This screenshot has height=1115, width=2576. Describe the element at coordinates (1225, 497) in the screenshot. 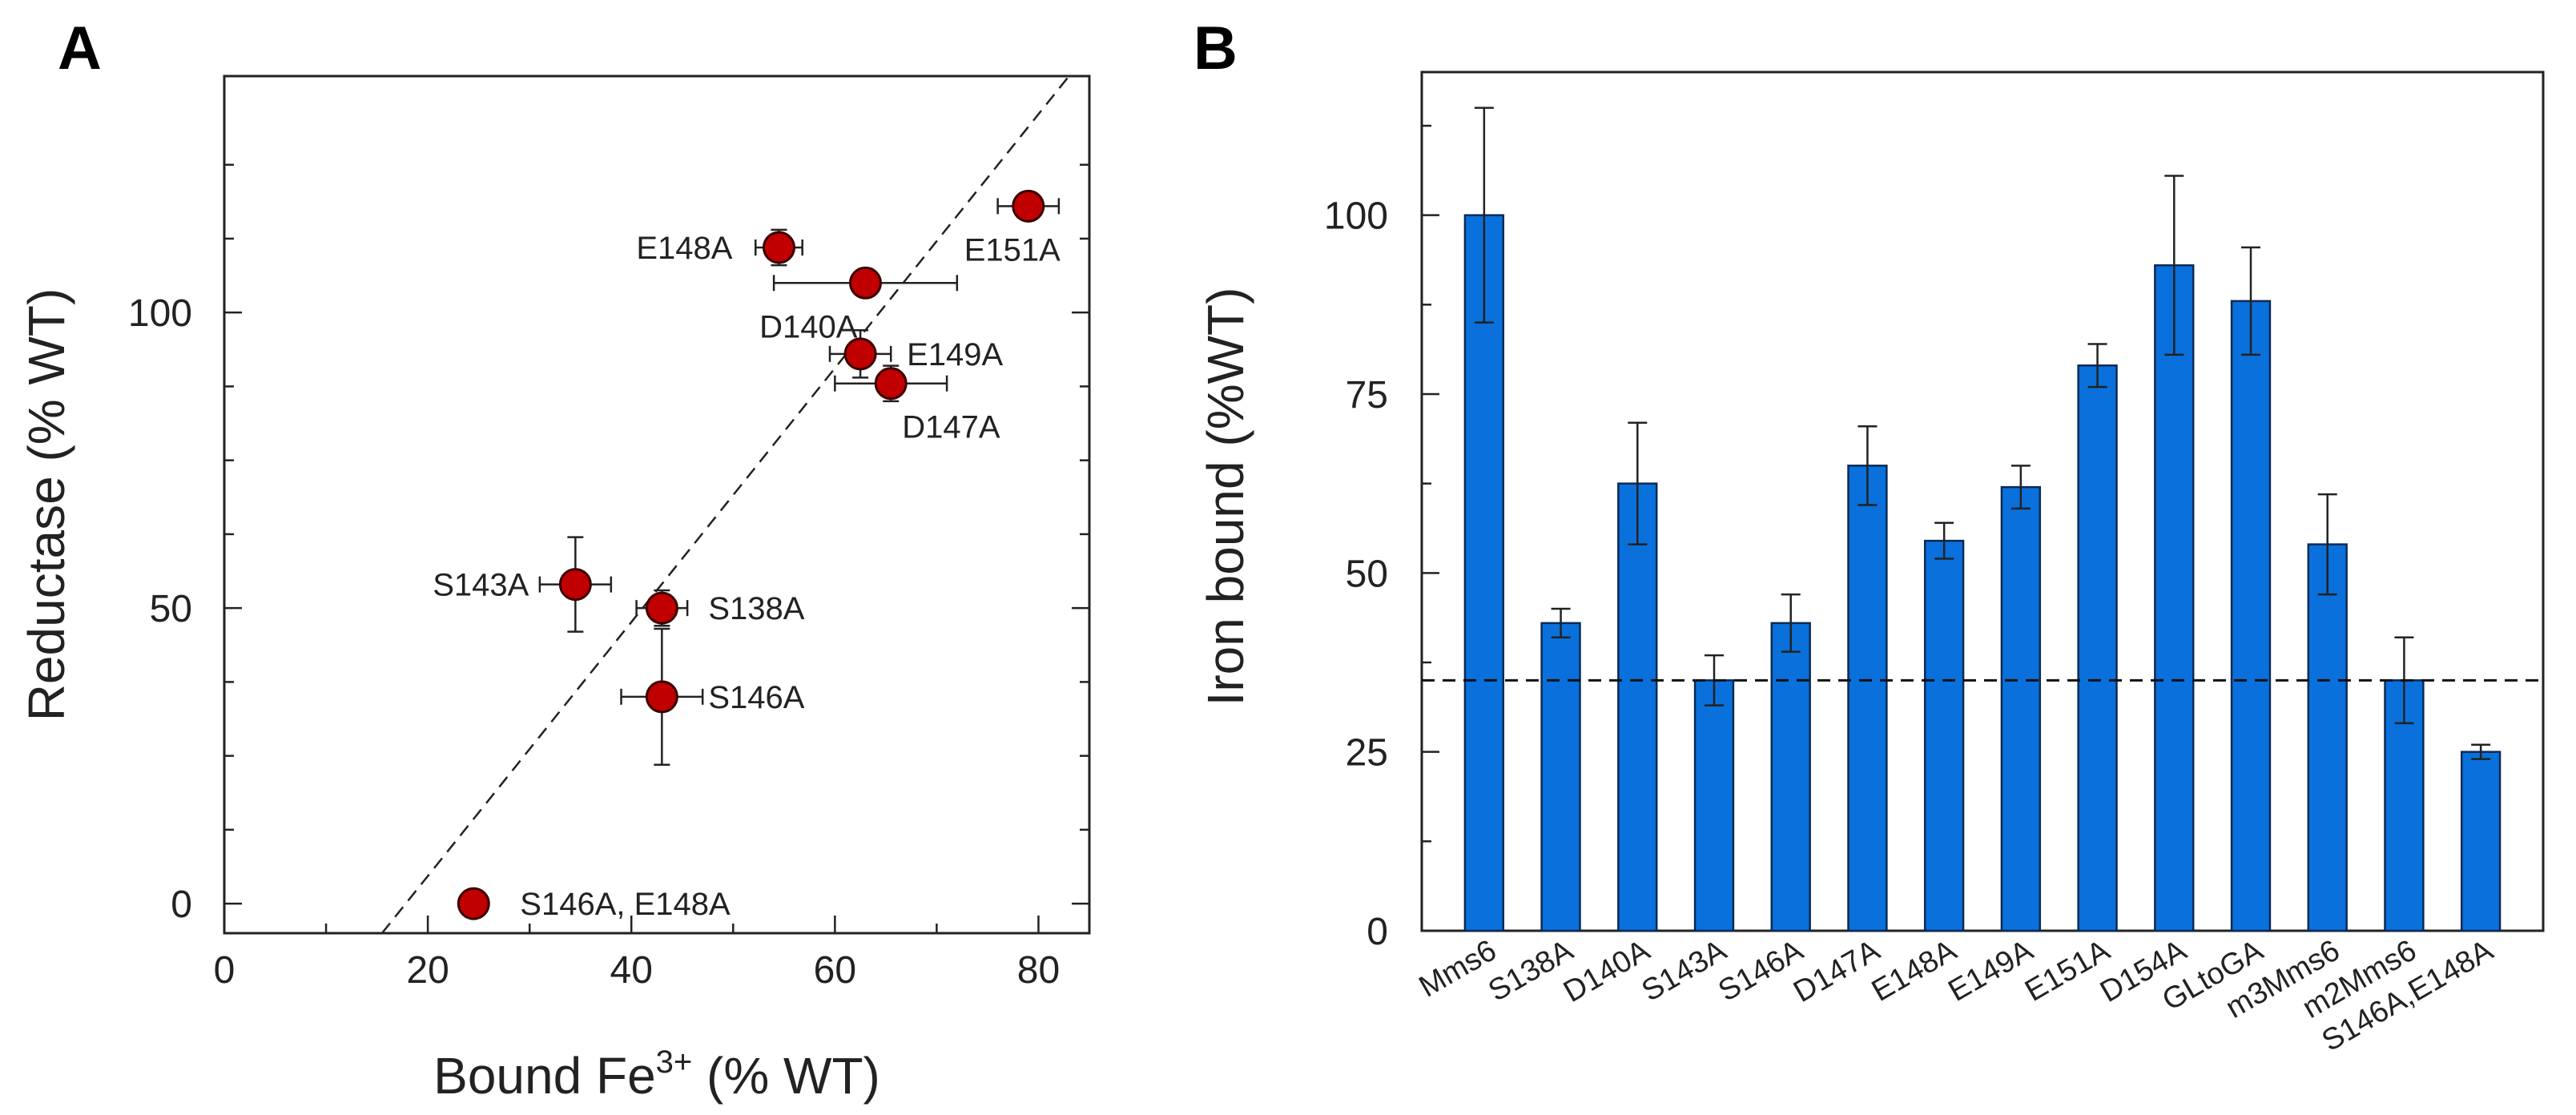

I see `y-axis-title-b: Iron bound (%WT)` at that location.